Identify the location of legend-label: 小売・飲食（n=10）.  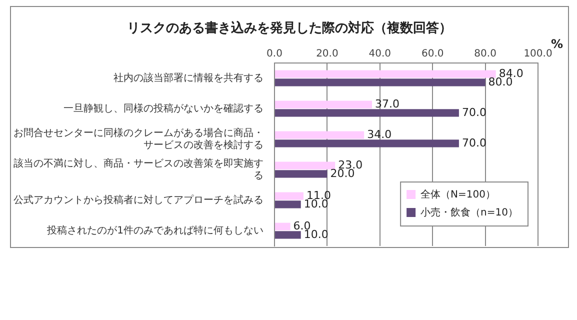
(469, 212).